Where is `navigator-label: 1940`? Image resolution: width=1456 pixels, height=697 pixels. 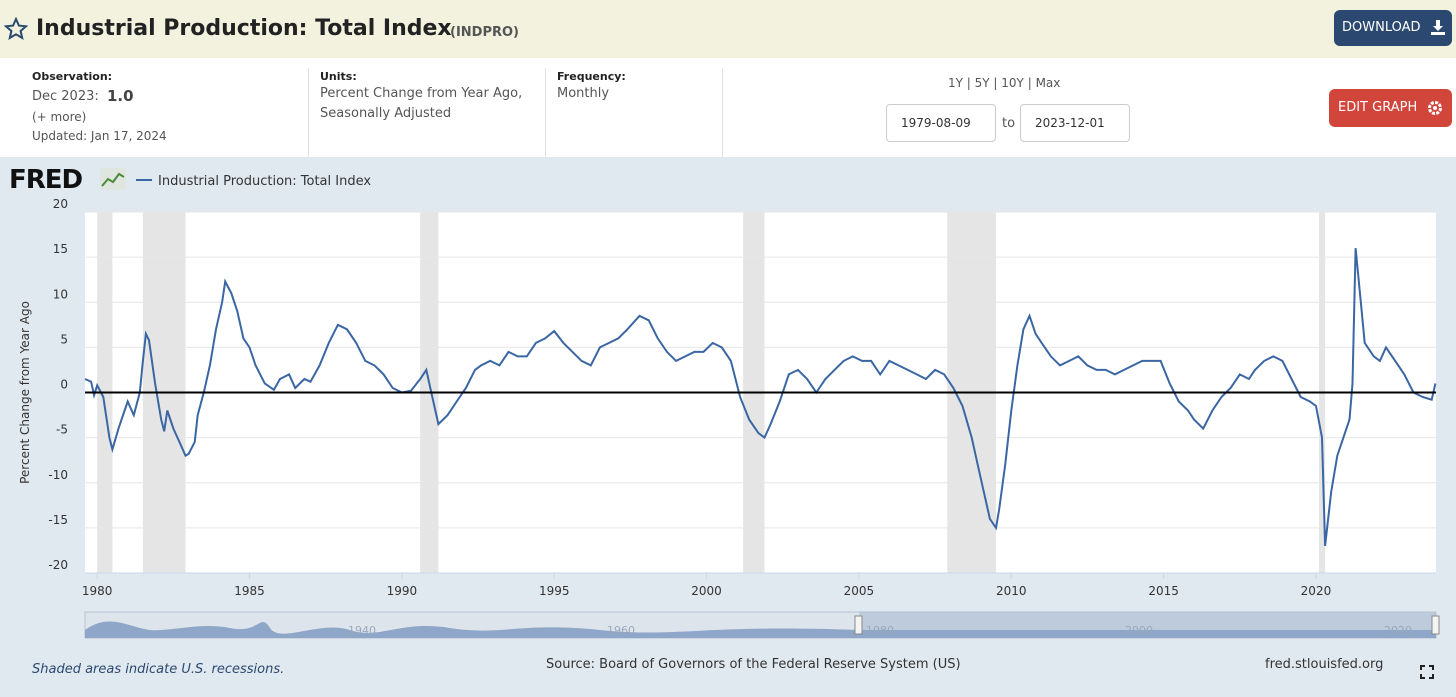
navigator-label: 1940 is located at coordinates (362, 630).